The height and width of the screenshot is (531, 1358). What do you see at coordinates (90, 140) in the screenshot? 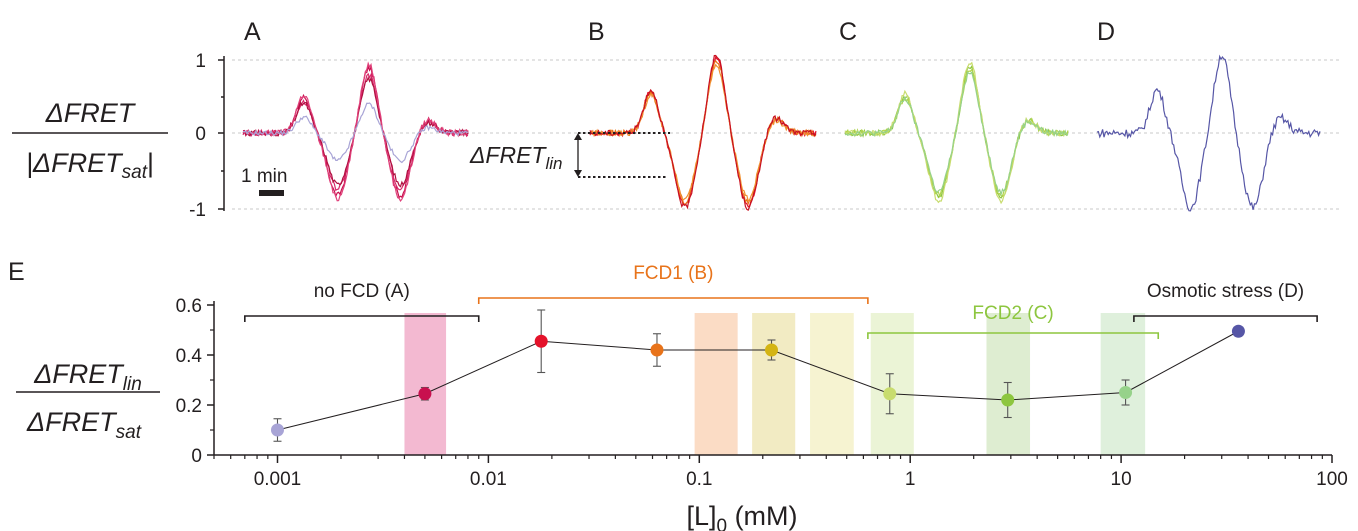
I see `top-ylabel: ΔFRET |ΔFRETsat|` at bounding box center [90, 140].